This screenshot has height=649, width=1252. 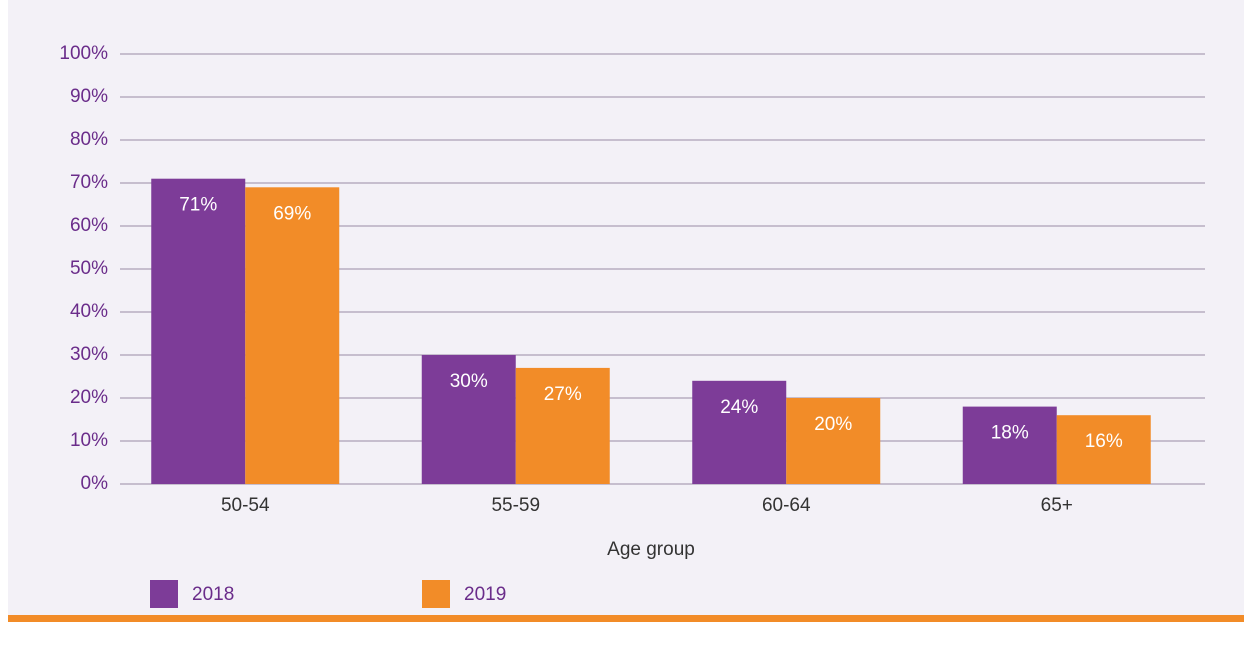 I want to click on x-tick-label: 50-54, so click(x=245, y=505).